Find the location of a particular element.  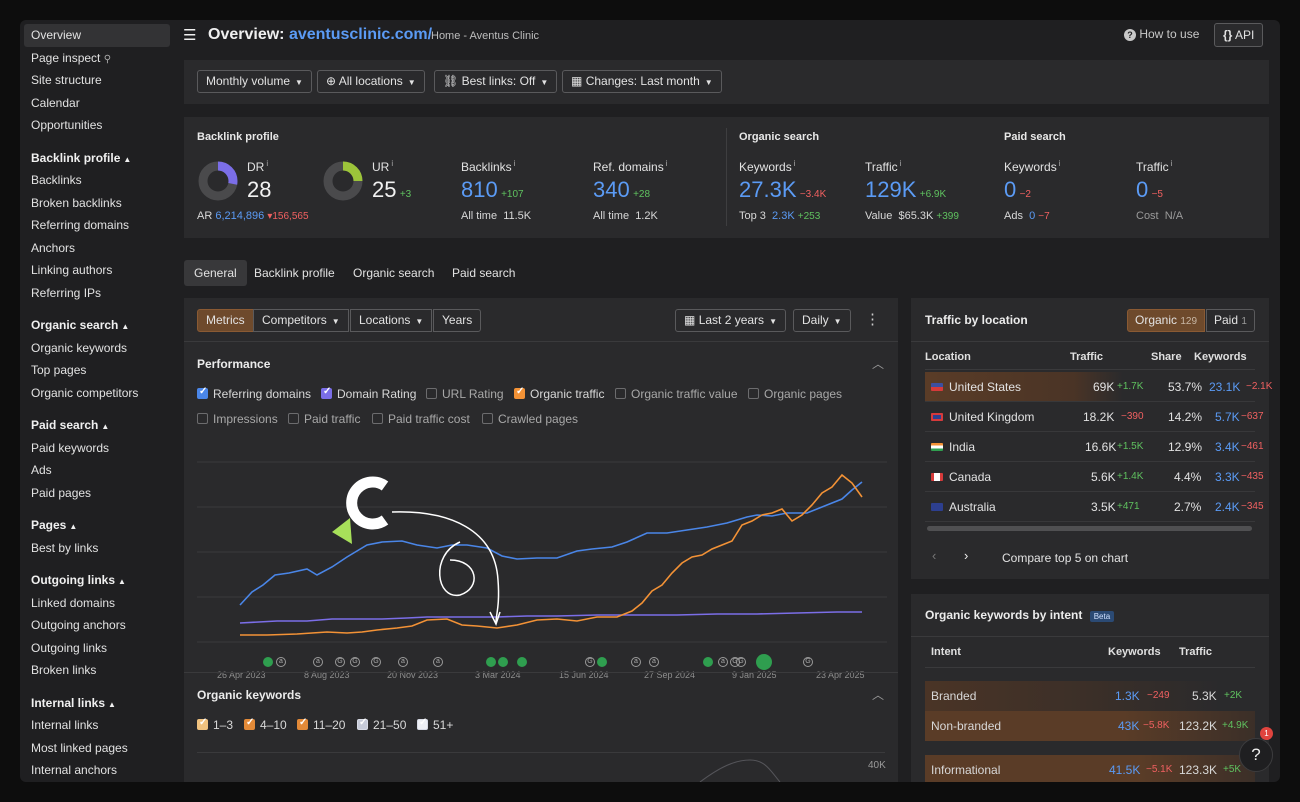

top3-value: 2.3K is located at coordinates (783, 216).